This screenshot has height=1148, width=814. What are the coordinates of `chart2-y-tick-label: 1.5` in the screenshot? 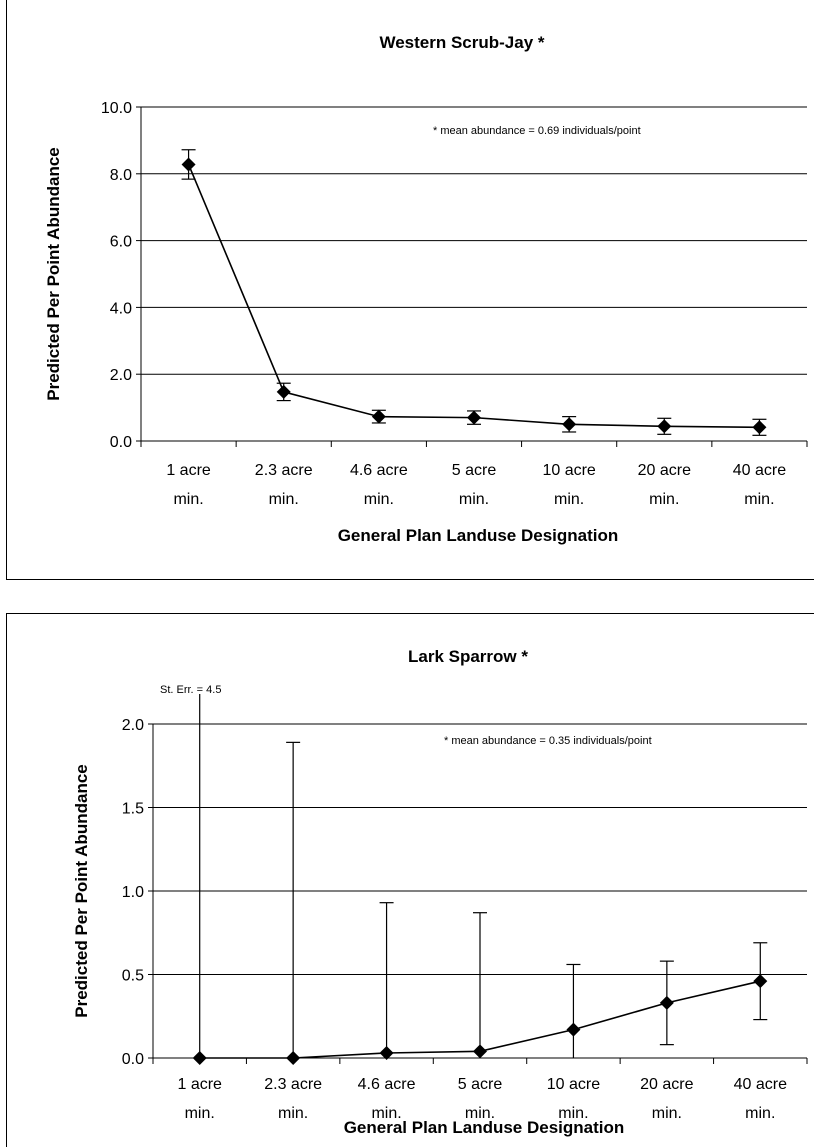 It's located at (133, 809).